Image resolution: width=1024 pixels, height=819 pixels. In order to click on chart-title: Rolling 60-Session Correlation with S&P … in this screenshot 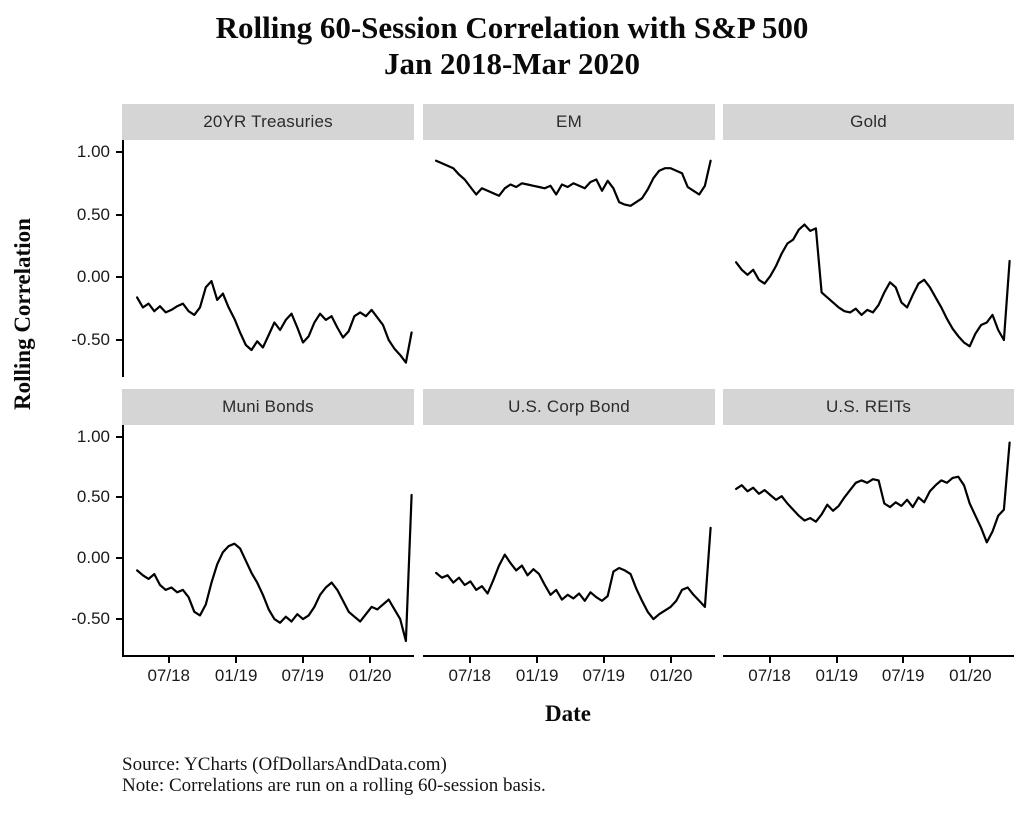, I will do `click(512, 46)`.